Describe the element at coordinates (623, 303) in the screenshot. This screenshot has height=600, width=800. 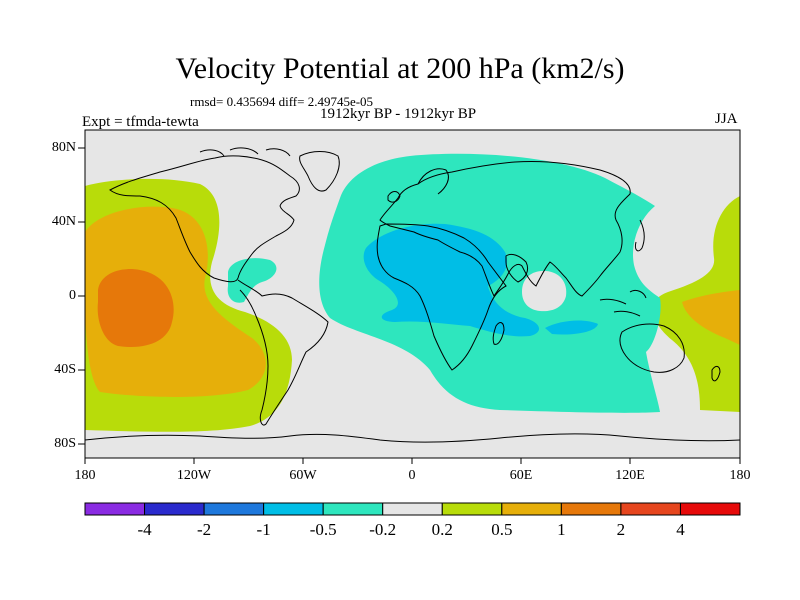
I see `coastline-indonesia` at that location.